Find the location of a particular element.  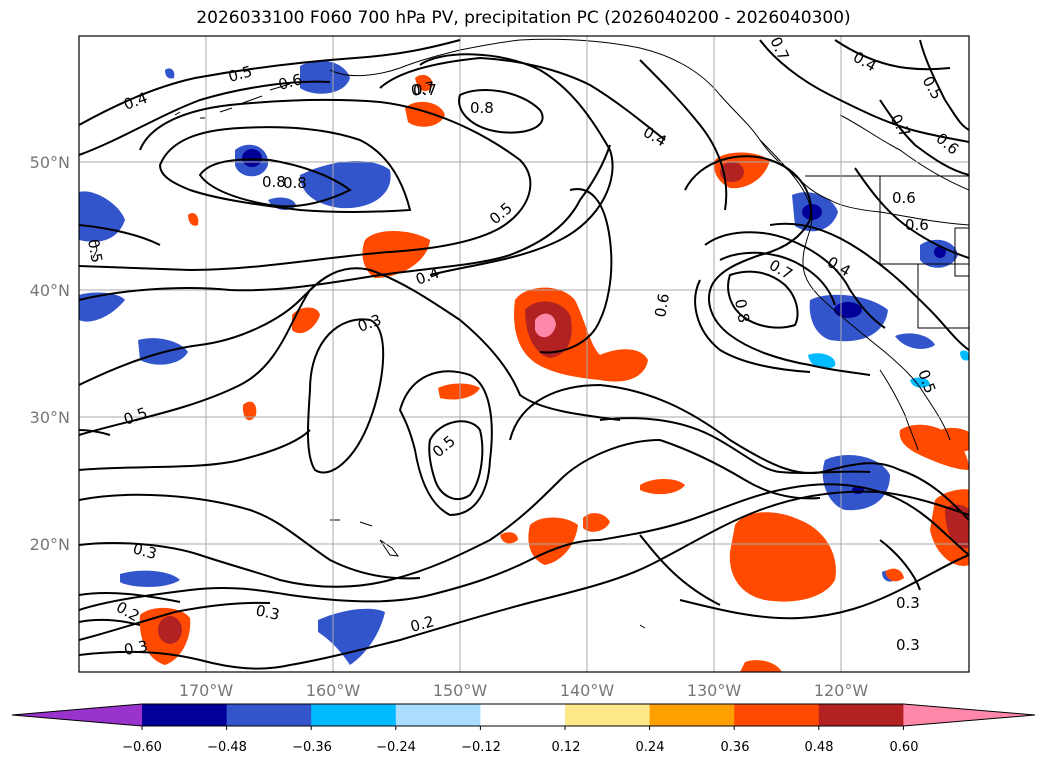

lat-label: 50°N is located at coordinates (50, 162).